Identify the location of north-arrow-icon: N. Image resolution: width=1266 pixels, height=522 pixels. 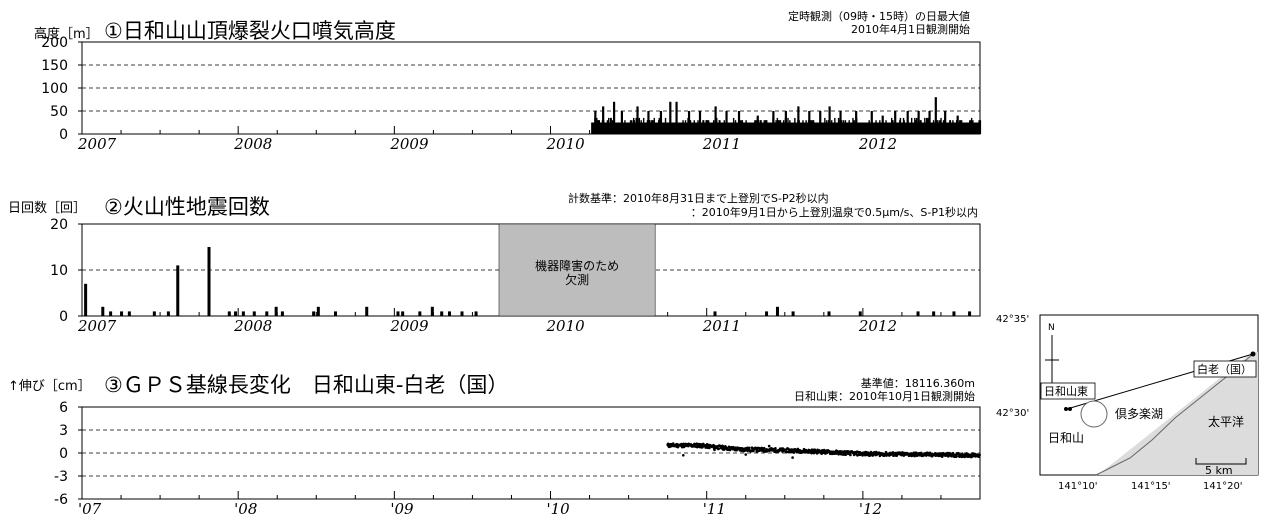
(1051, 328).